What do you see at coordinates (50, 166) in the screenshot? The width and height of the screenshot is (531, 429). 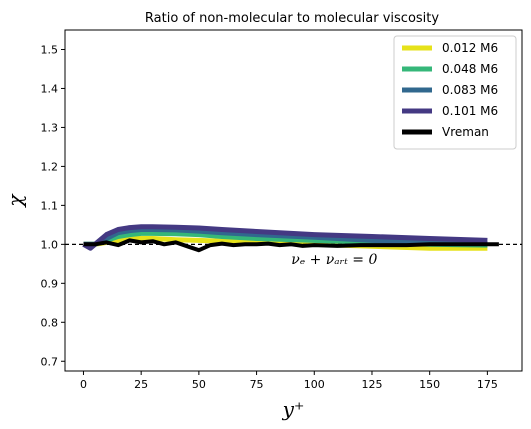 I see `y-tick-label: 1.2` at bounding box center [50, 166].